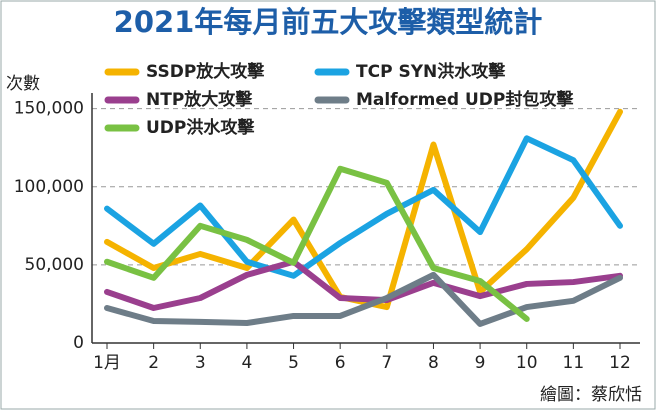  I want to click on chart-title: 2021年每月前五大攻擊類型統計, so click(328, 22).